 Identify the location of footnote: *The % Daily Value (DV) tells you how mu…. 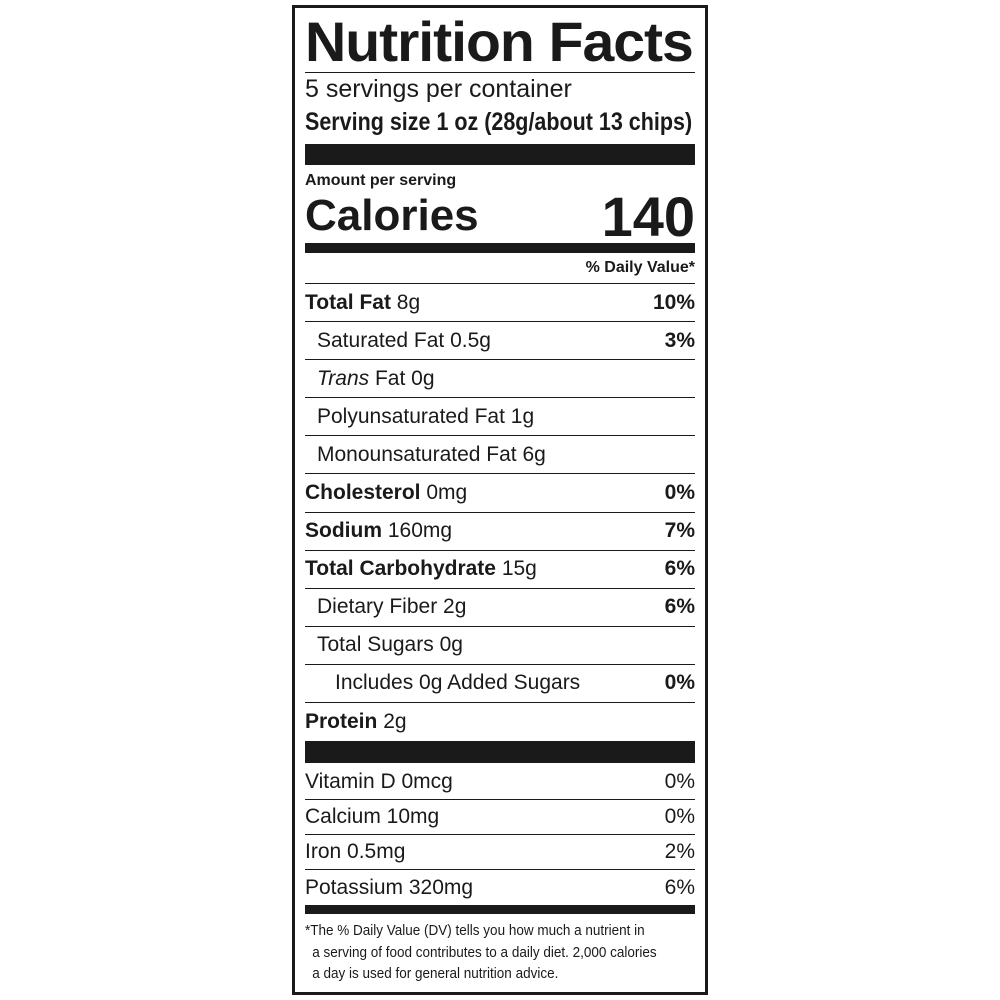
(498, 952).